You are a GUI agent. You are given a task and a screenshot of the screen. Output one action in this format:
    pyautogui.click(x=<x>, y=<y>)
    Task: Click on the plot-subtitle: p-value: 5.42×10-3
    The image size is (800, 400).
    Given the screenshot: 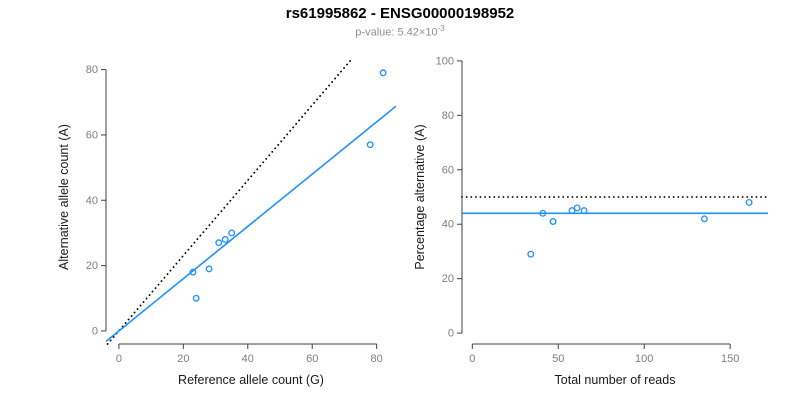 What is the action you would take?
    pyautogui.click(x=400, y=31)
    